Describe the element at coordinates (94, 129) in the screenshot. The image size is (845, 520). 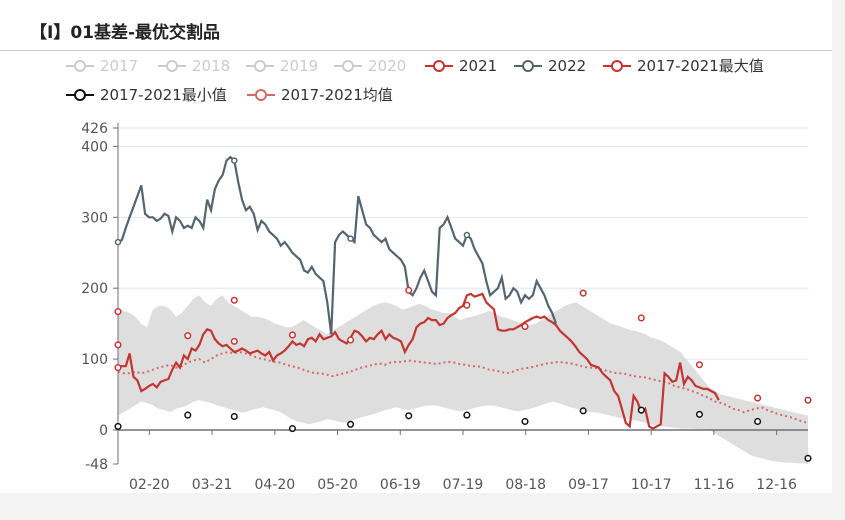
I see `y-tick-label-6: 426` at that location.